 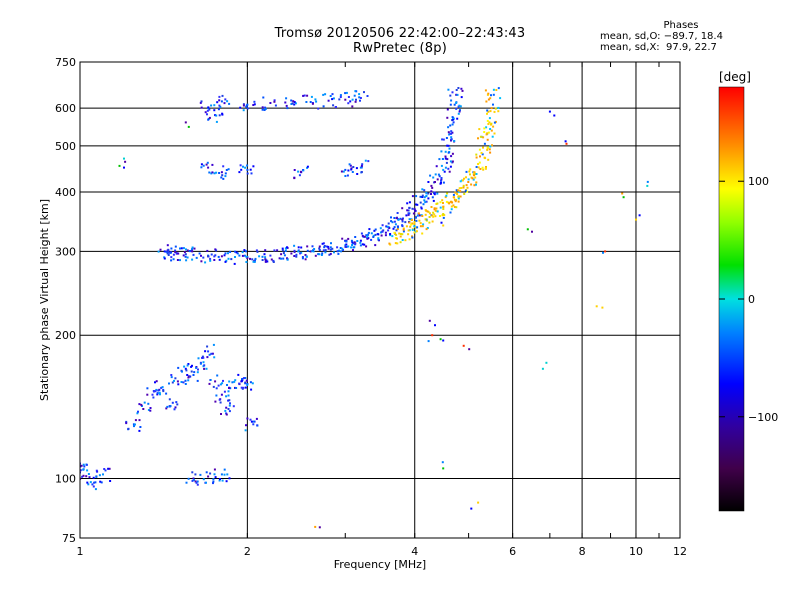 What do you see at coordinates (751, 299) in the screenshot?
I see `colorbar-tick-label: 0` at bounding box center [751, 299].